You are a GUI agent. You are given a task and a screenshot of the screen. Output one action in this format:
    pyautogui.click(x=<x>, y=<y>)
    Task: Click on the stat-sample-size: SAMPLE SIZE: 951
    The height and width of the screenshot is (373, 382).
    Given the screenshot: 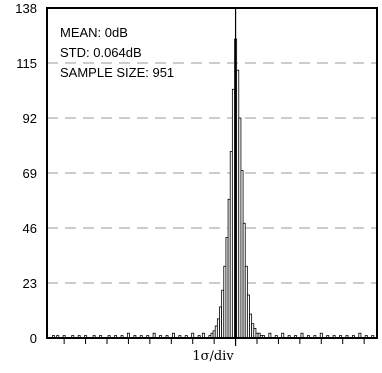 What is the action you would take?
    pyautogui.click(x=117, y=72)
    